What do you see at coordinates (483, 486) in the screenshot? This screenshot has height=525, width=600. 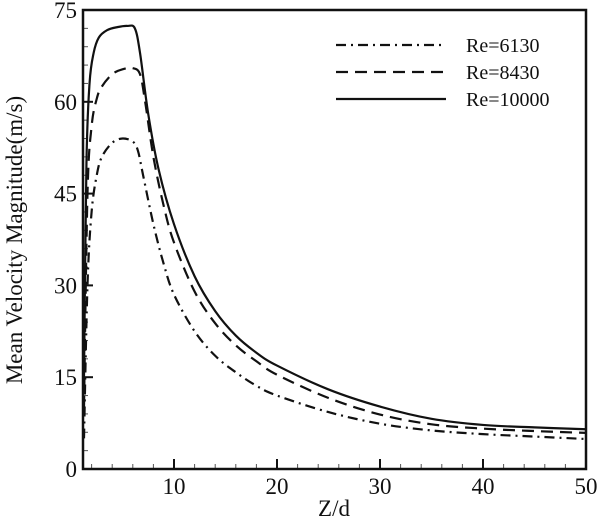 I see `x-tick-label: 40` at bounding box center [483, 486].